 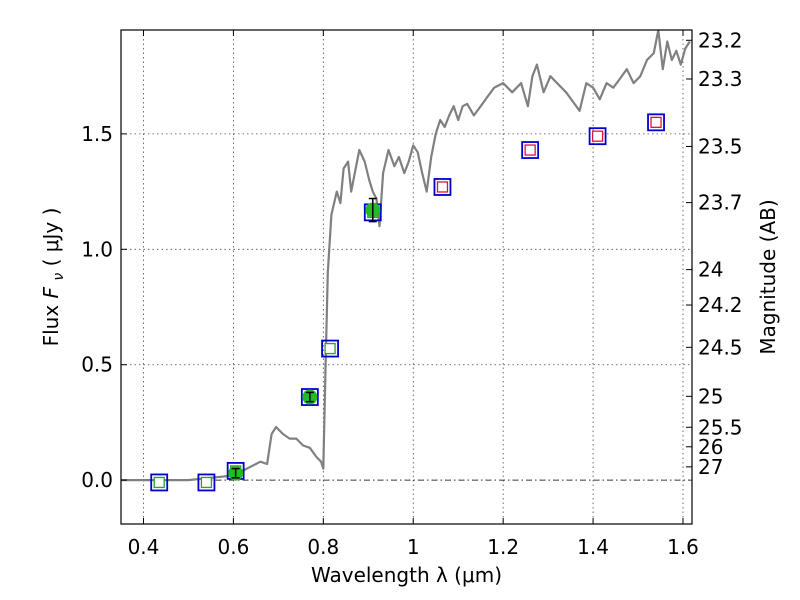 I want to click on magnitude-tick-label: 25, so click(x=710, y=396).